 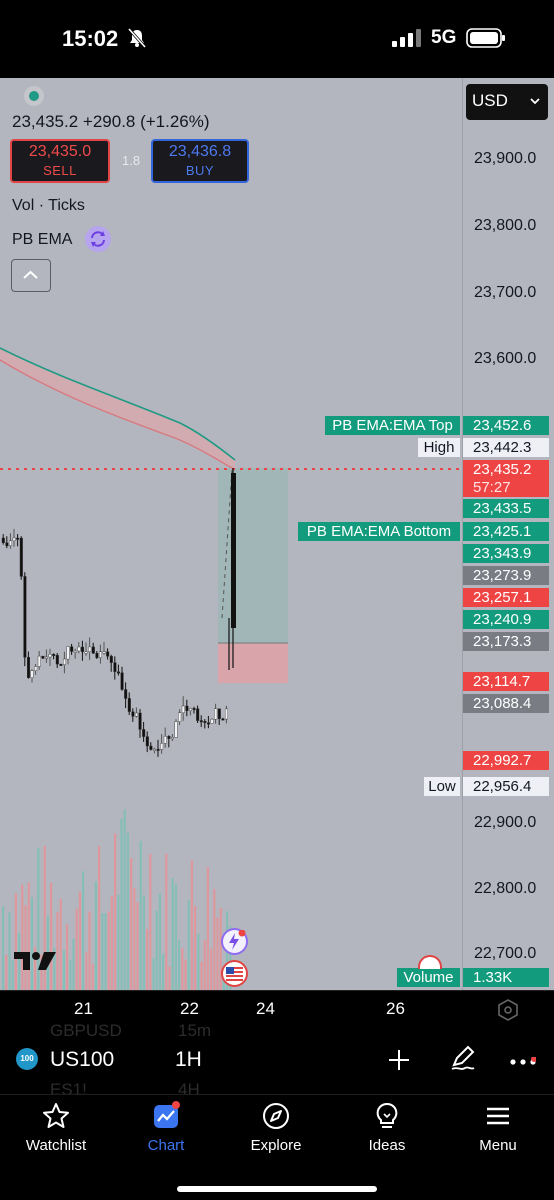 What do you see at coordinates (82, 1059) in the screenshot?
I see `symbol-button: US100` at bounding box center [82, 1059].